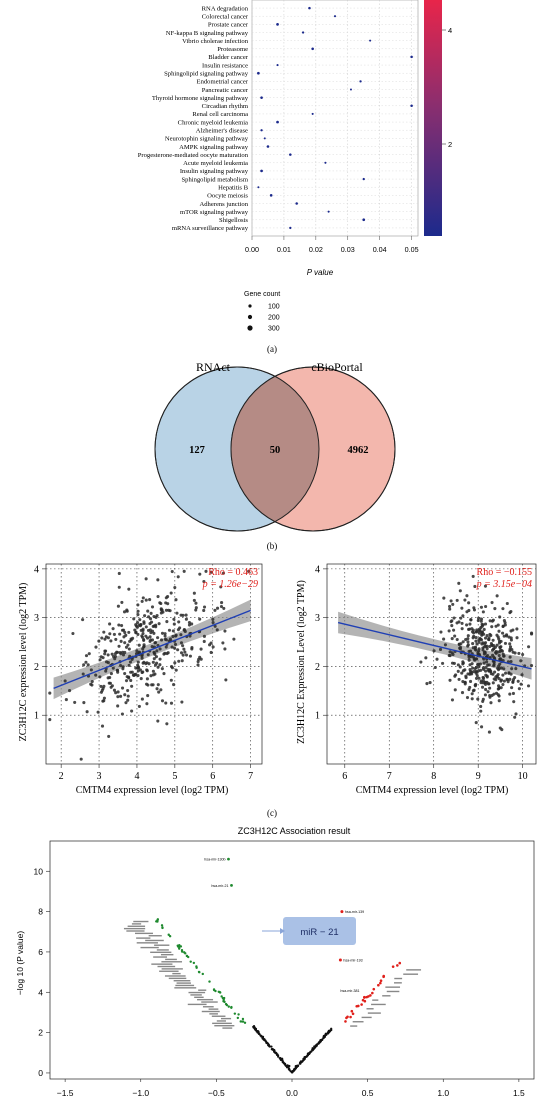  I want to click on volcano-point-up, so click(363, 1000).